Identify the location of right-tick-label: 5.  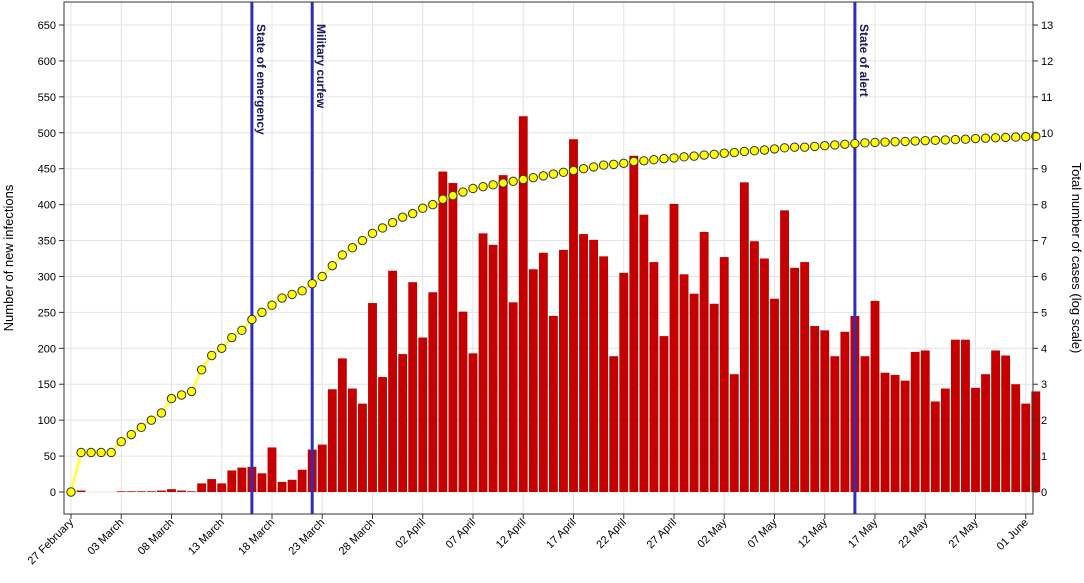
(1044, 313).